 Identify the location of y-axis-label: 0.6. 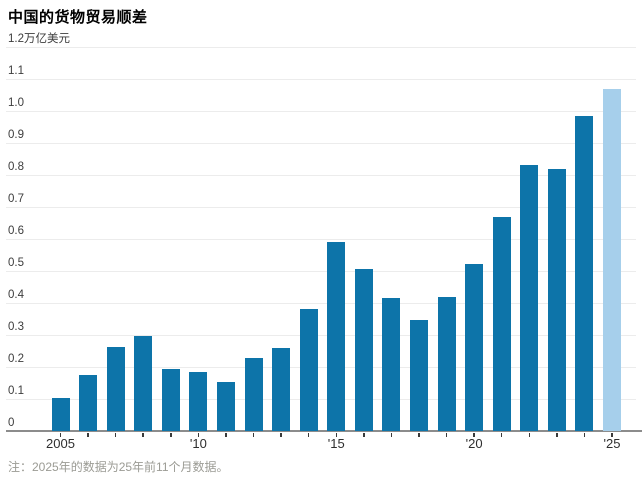
(16, 231).